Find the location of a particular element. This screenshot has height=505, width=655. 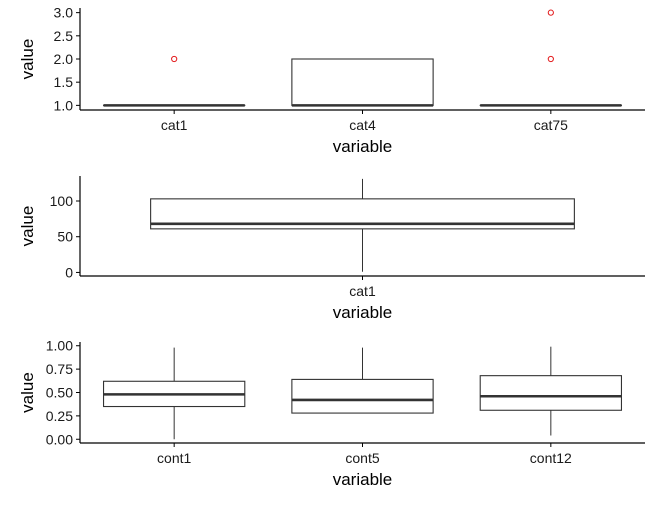

y-tick-label: 1.0 is located at coordinates (64, 105).